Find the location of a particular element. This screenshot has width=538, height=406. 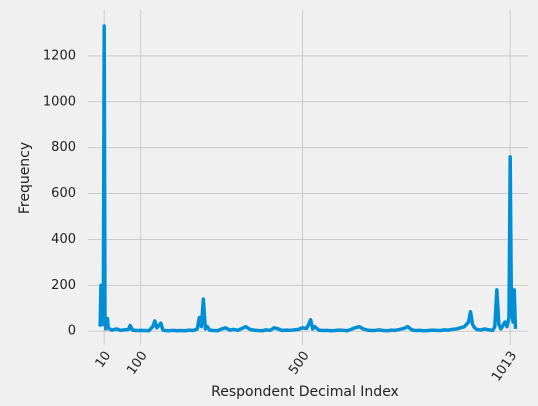

y-tick-label: 200 is located at coordinates (63, 285).